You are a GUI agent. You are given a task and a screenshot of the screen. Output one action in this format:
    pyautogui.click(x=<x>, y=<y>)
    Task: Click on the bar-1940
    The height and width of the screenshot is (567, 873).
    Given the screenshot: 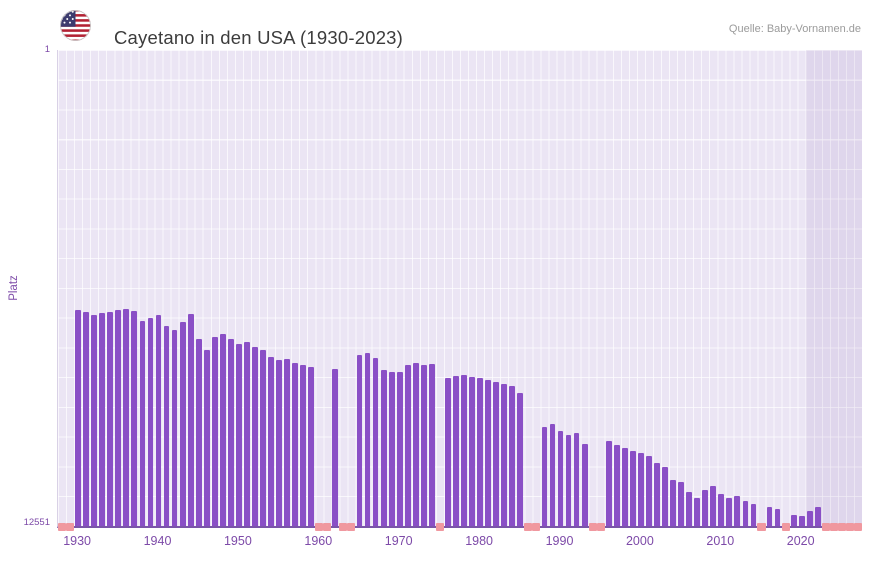 What is the action you would take?
    pyautogui.click(x=158, y=420)
    